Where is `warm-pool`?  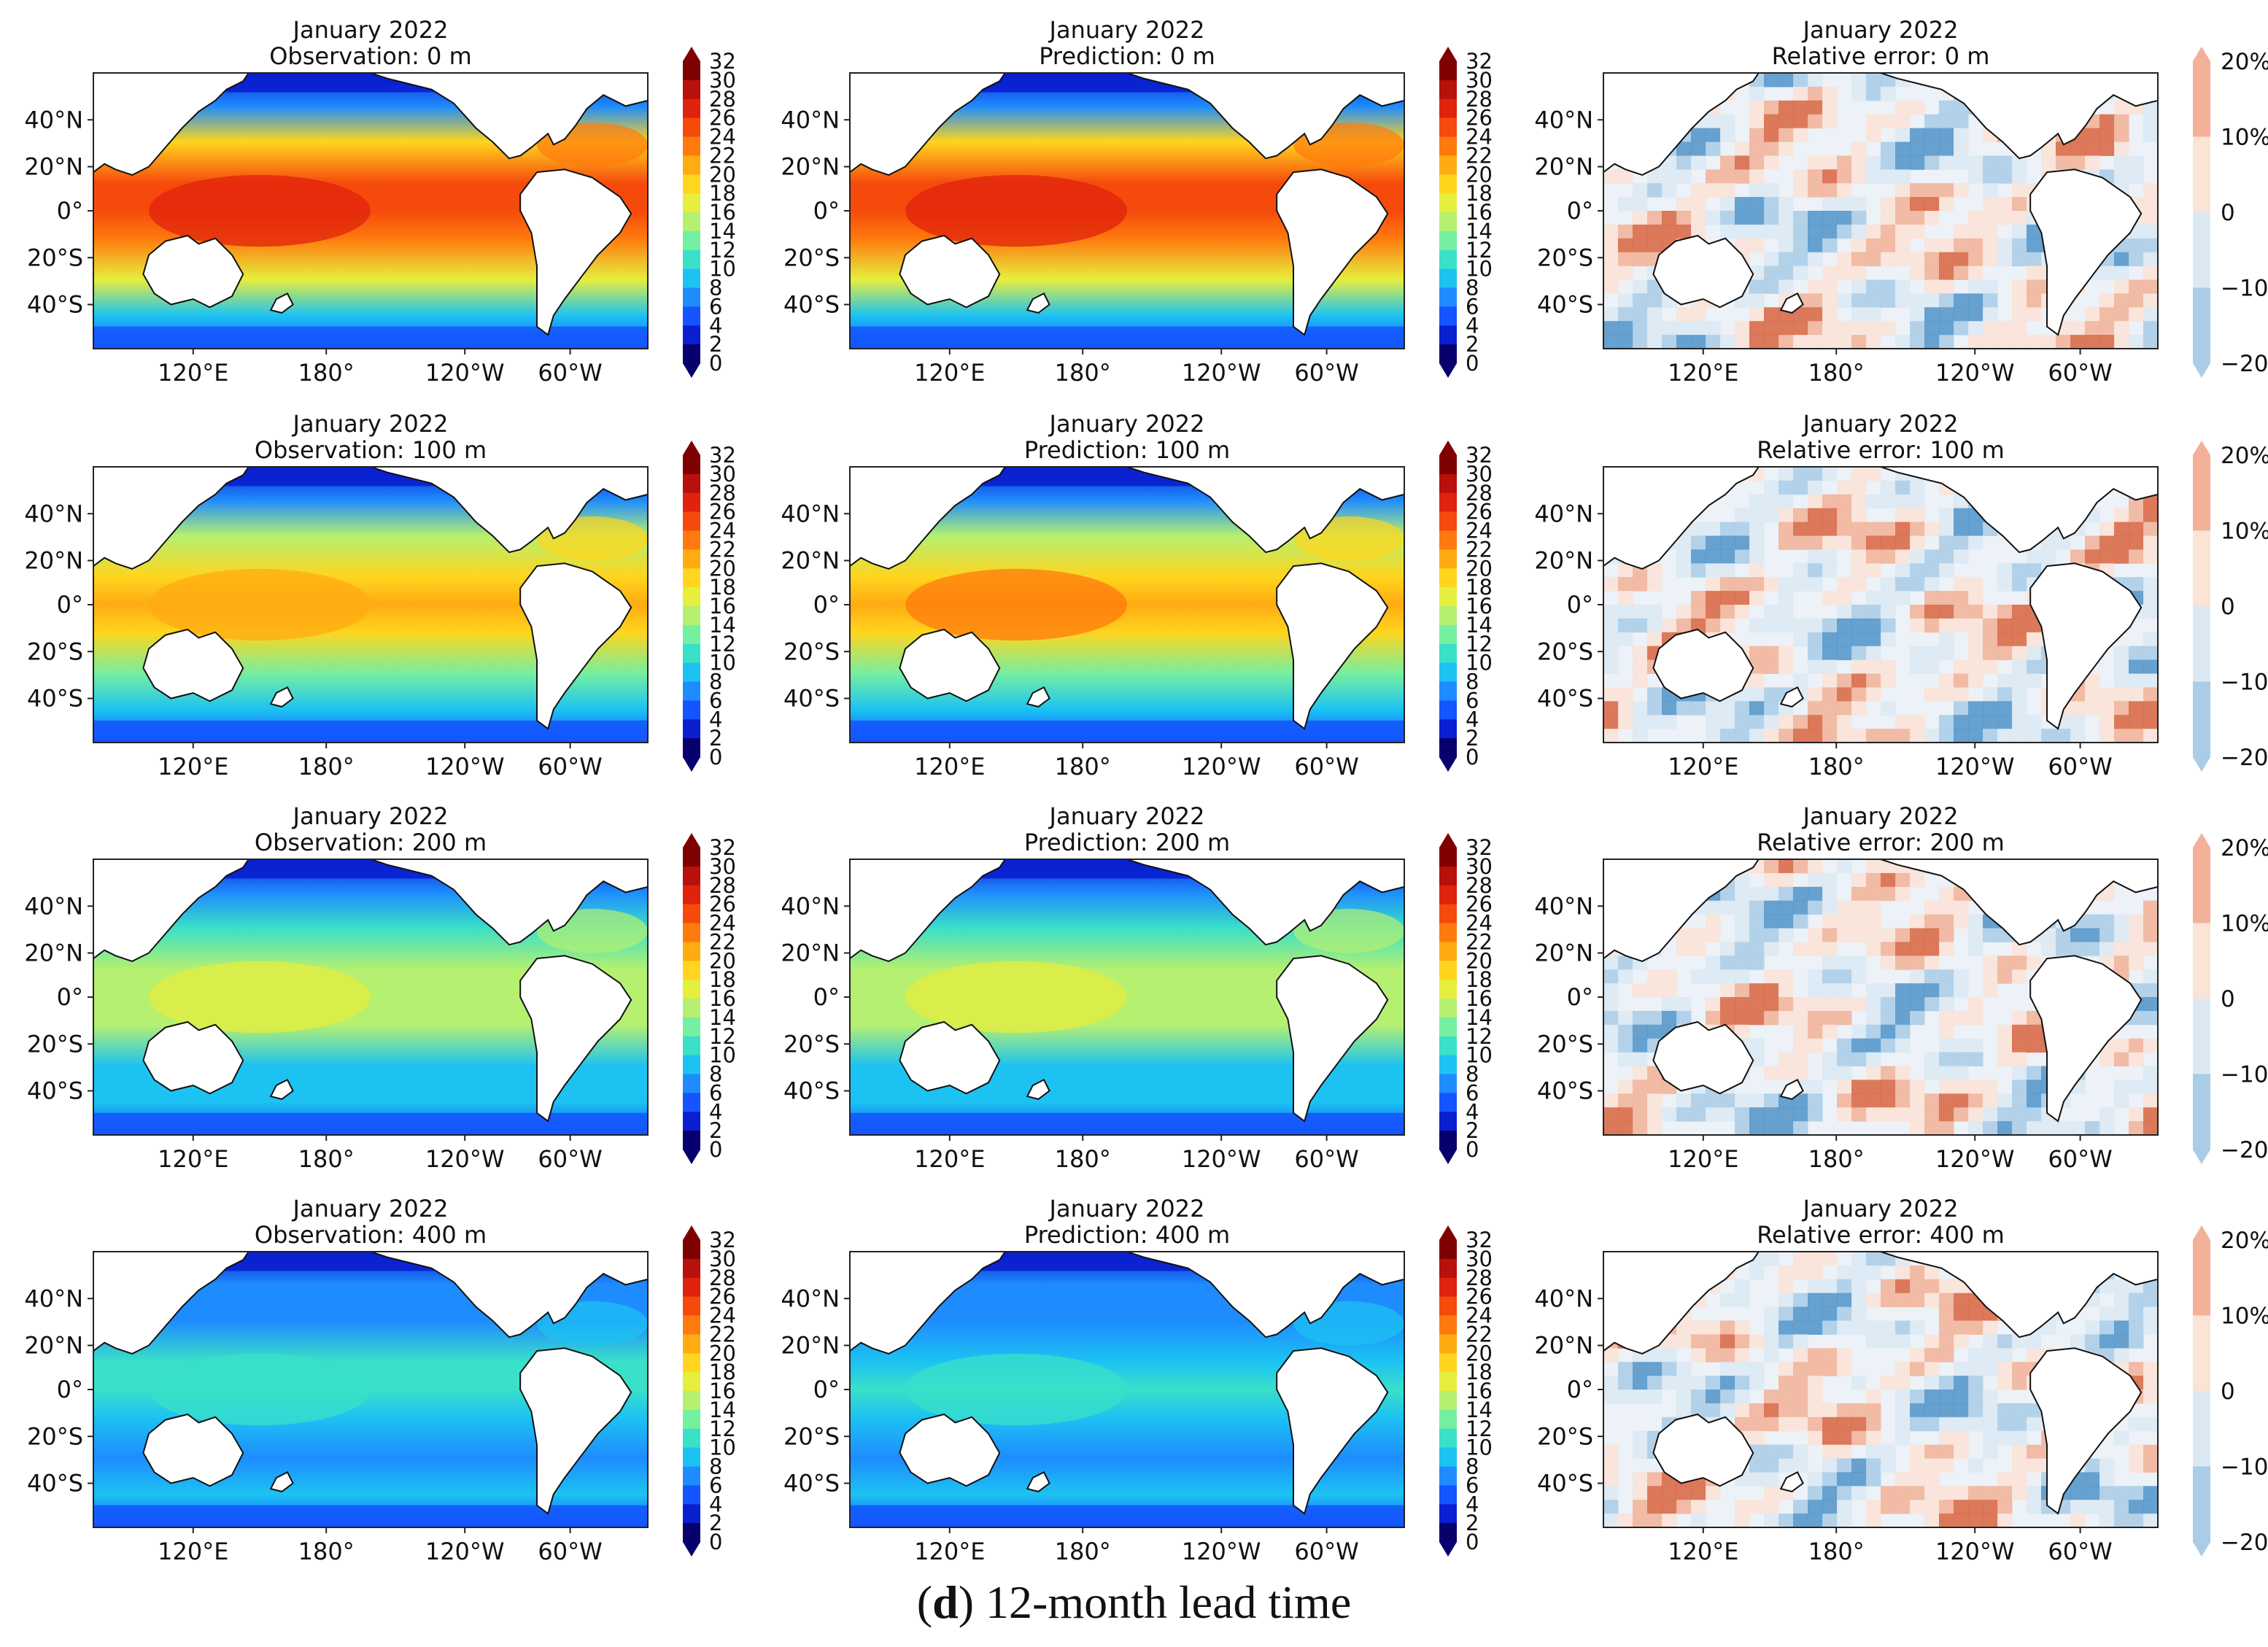
warm-pool is located at coordinates (1016, 210).